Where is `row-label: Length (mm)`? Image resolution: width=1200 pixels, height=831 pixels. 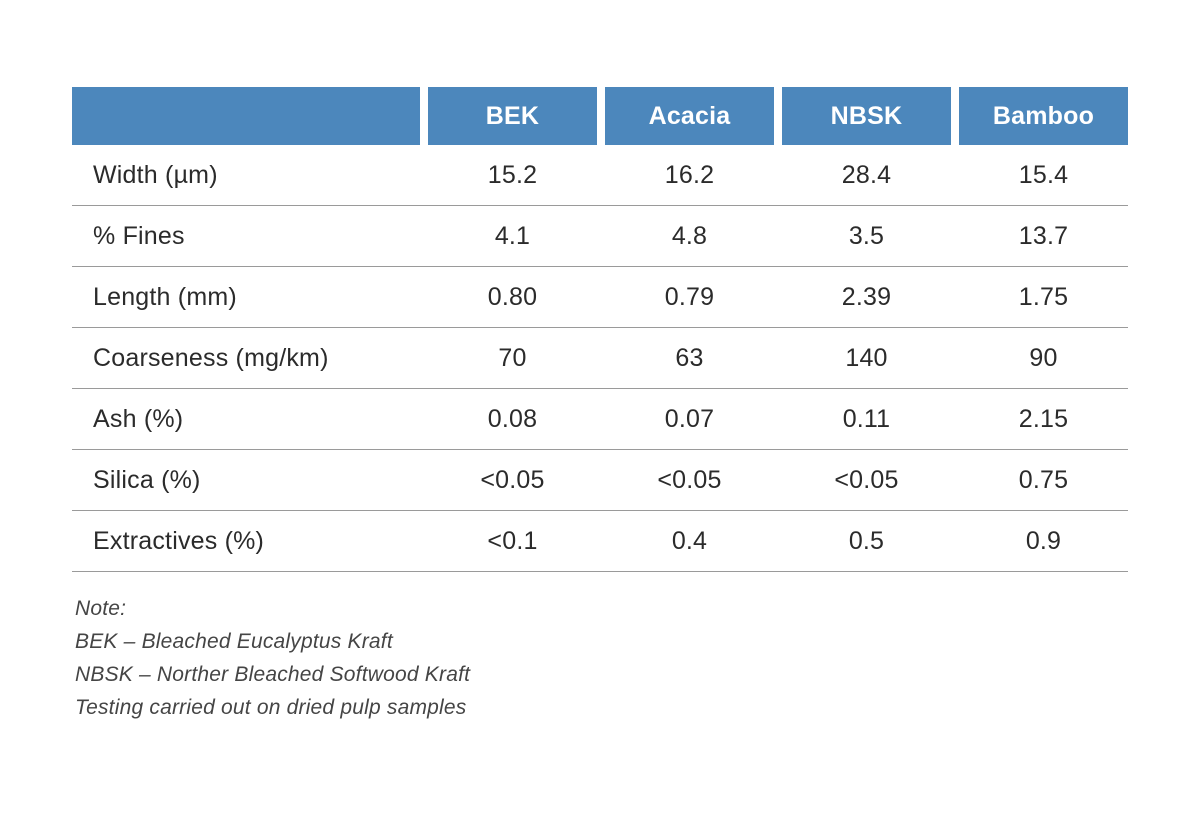
row-label: Length (mm) is located at coordinates (165, 296).